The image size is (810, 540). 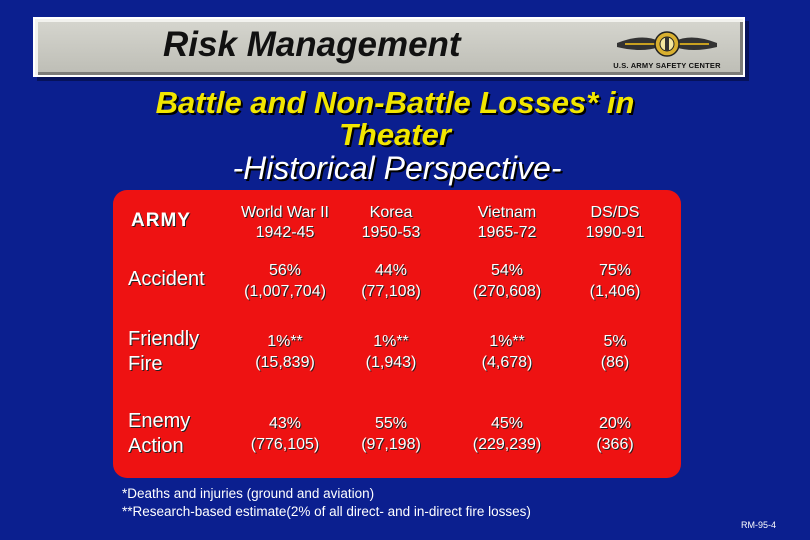 What do you see at coordinates (312, 44) in the screenshot?
I see `banner-title: Risk Management` at bounding box center [312, 44].